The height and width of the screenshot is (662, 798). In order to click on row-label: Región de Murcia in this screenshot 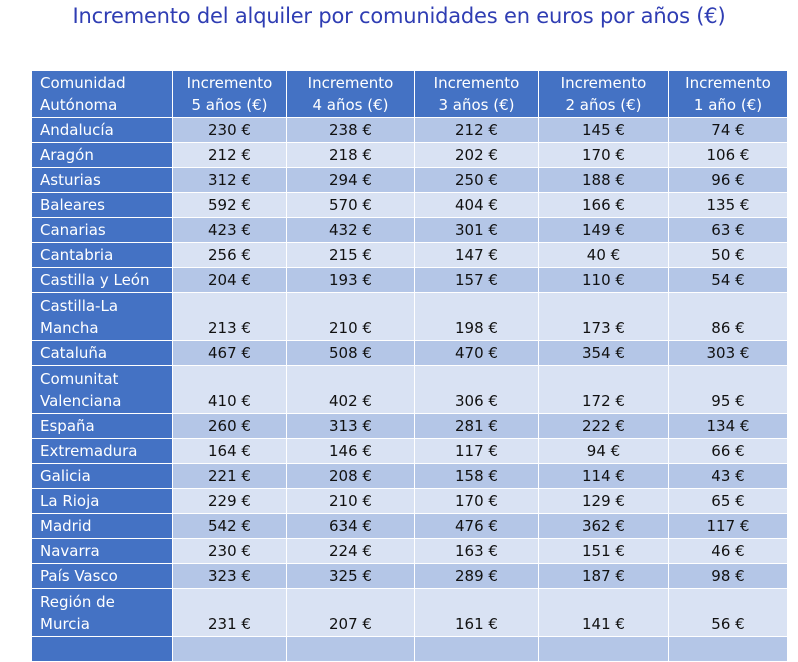, I will do `click(102, 612)`.